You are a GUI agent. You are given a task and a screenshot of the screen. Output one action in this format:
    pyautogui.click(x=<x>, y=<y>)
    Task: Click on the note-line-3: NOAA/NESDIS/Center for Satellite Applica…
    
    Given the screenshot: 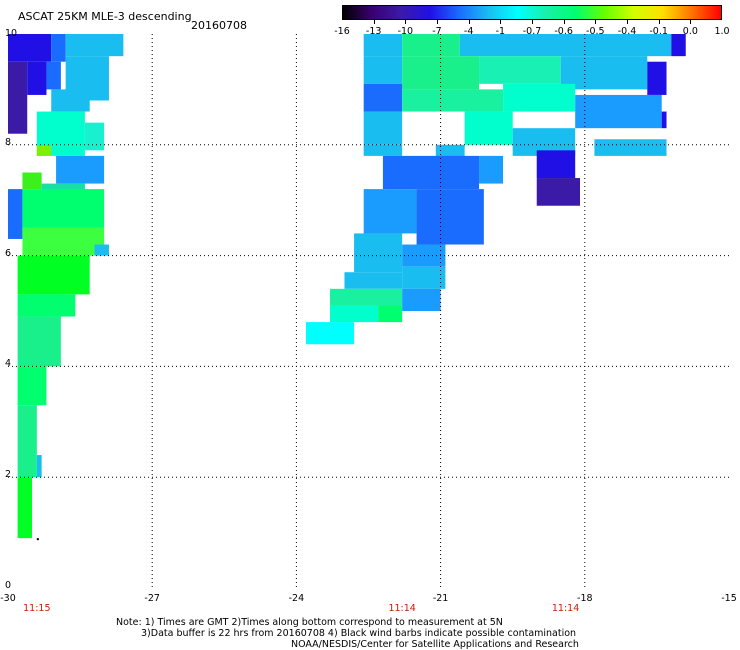 What is the action you would take?
    pyautogui.click(x=435, y=644)
    